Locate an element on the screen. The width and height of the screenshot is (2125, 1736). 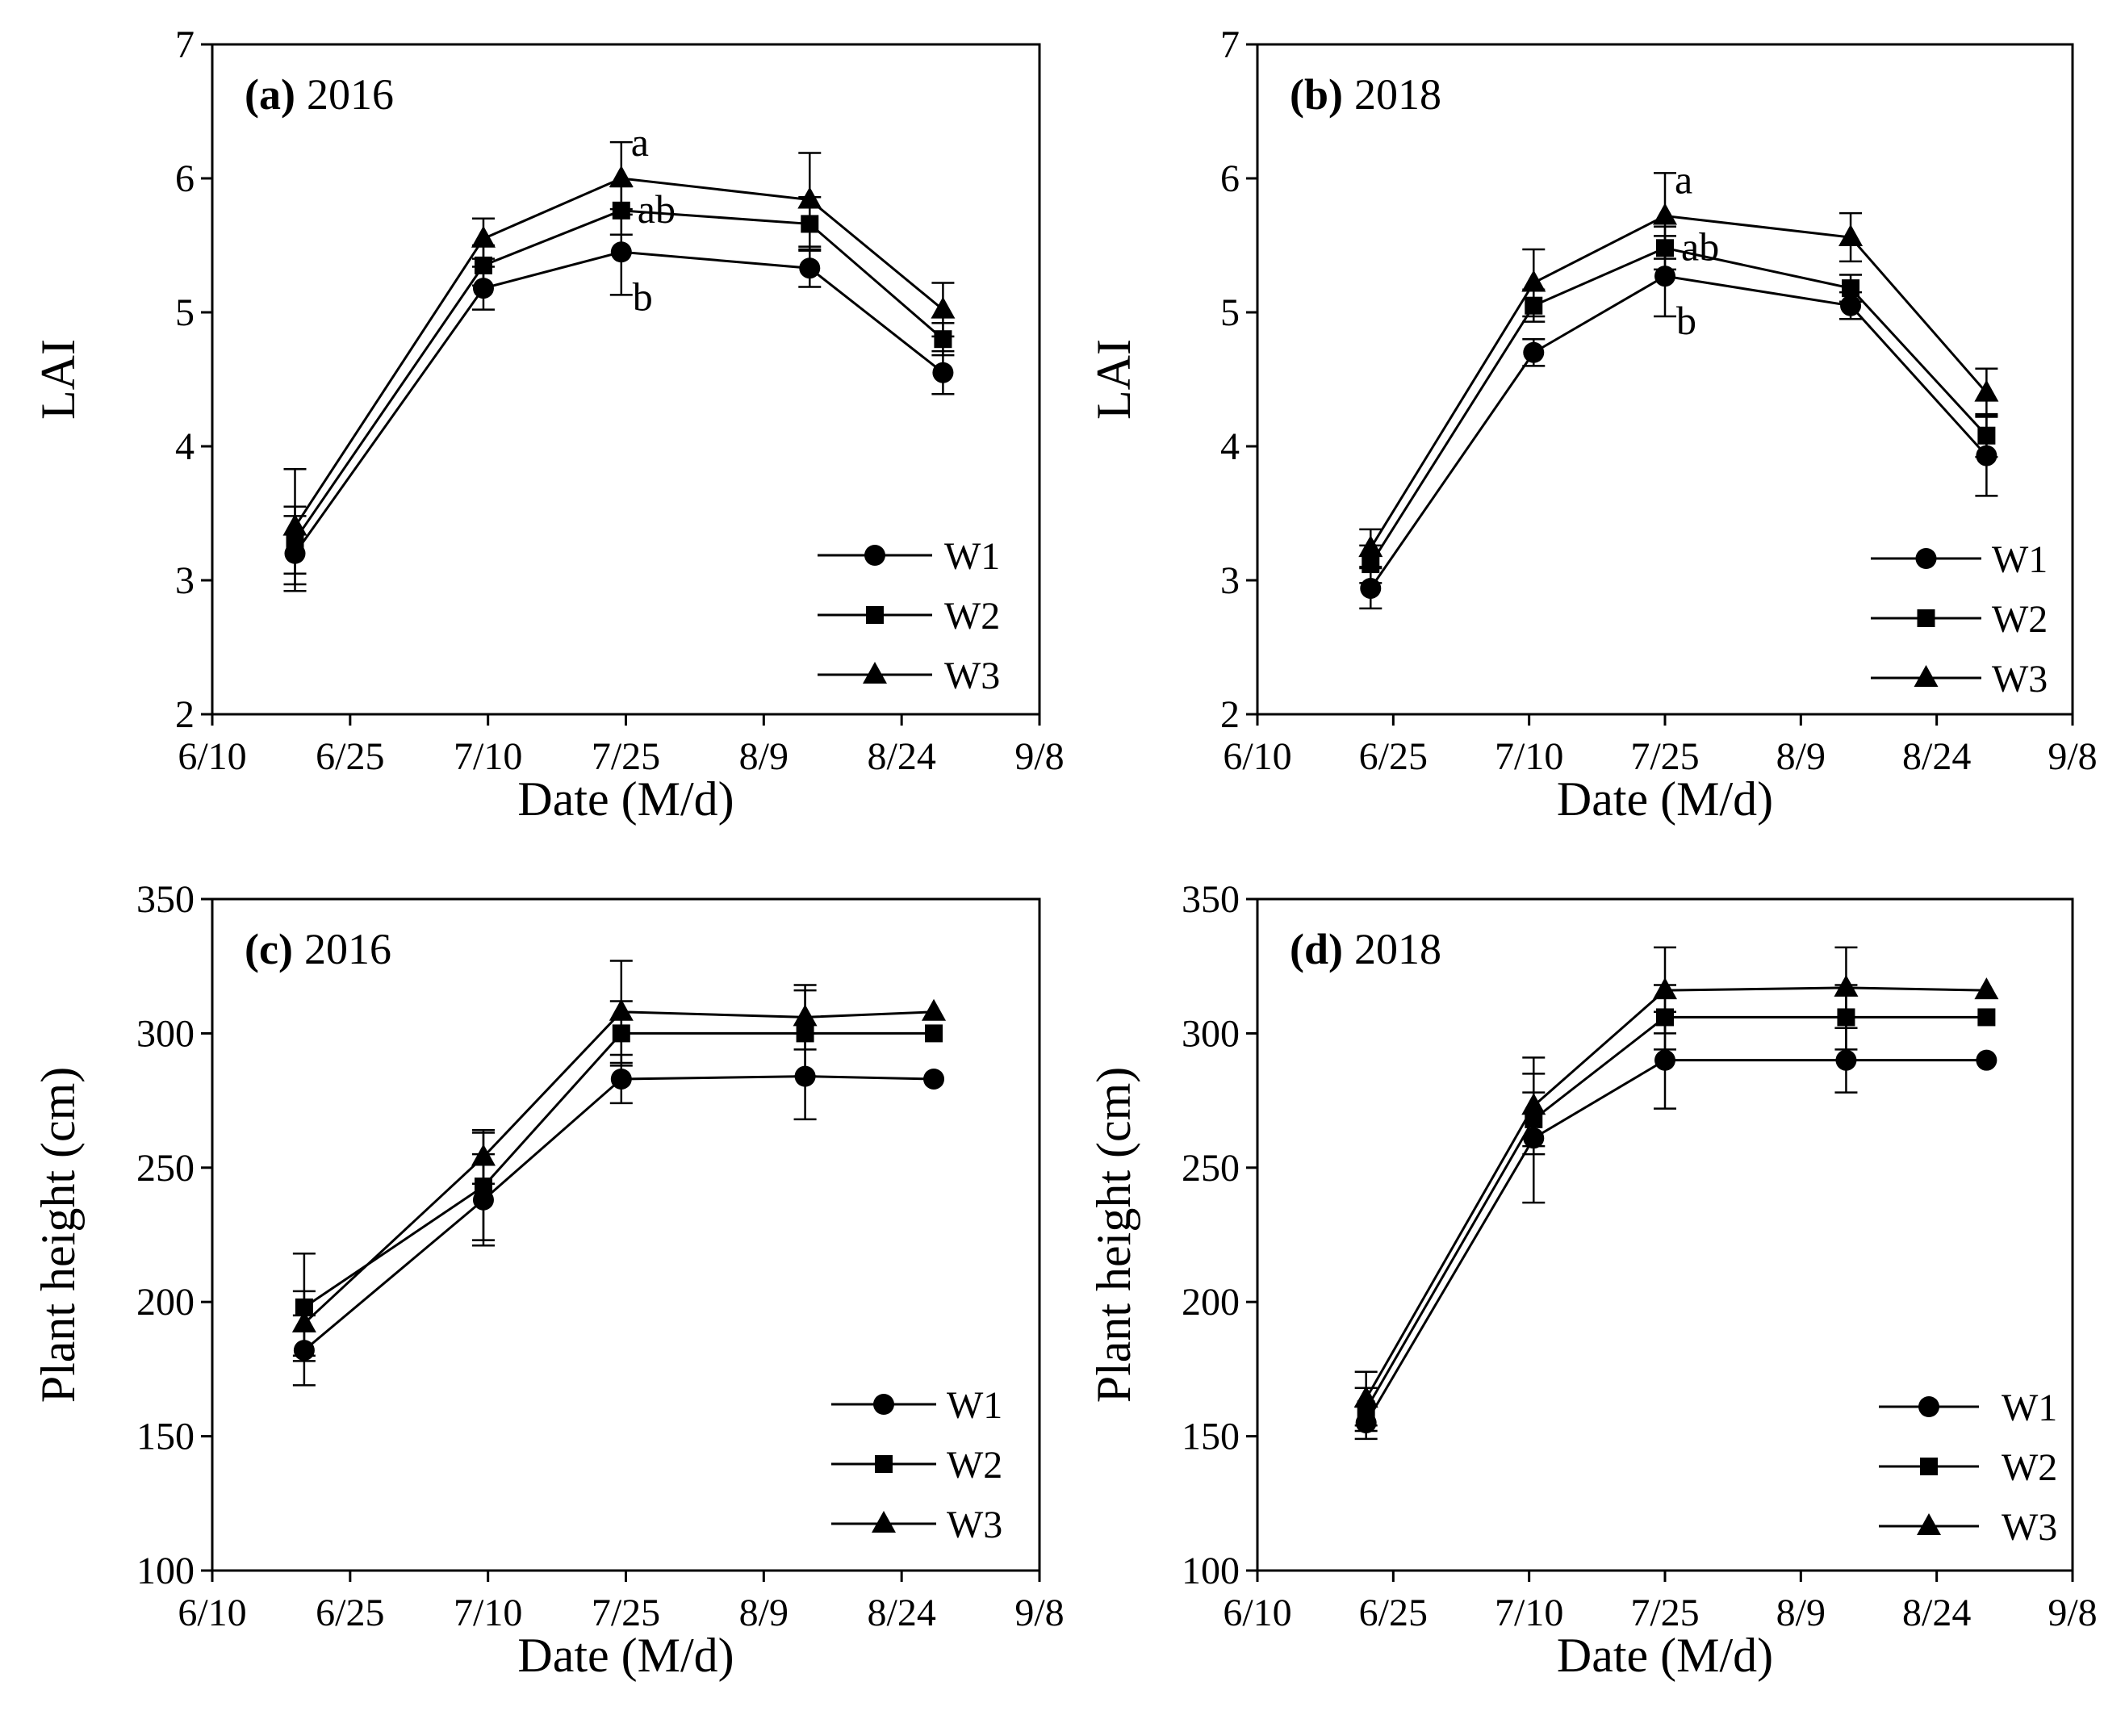
y-tick-label: 2 is located at coordinates (1230, 715).